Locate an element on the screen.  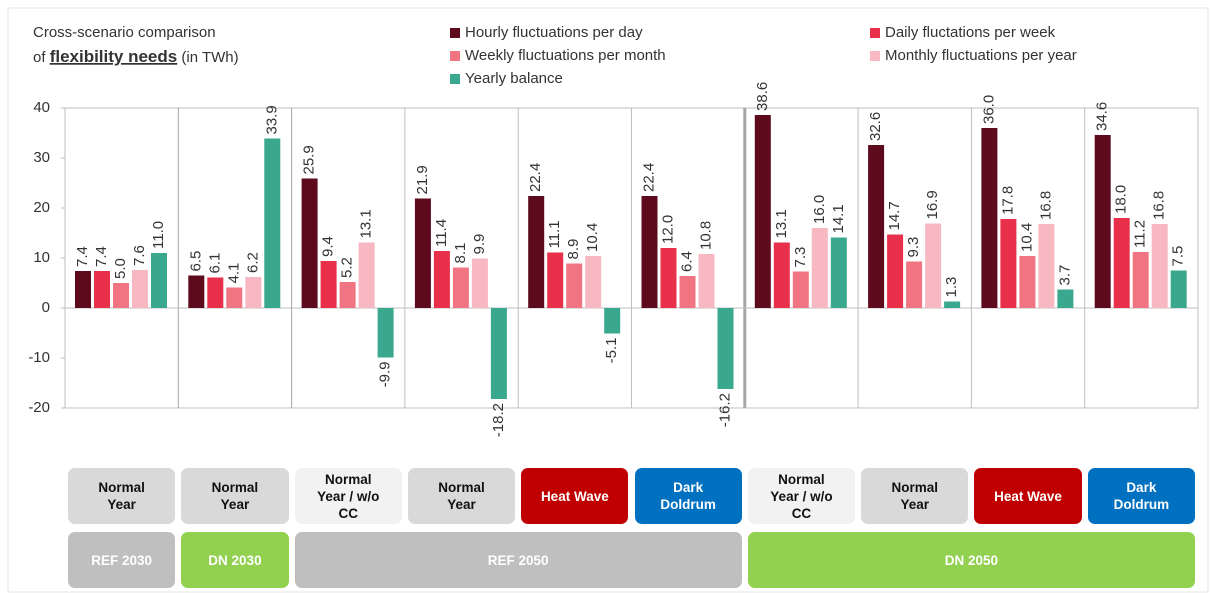
value-label: 7.6 is located at coordinates (139, 255).